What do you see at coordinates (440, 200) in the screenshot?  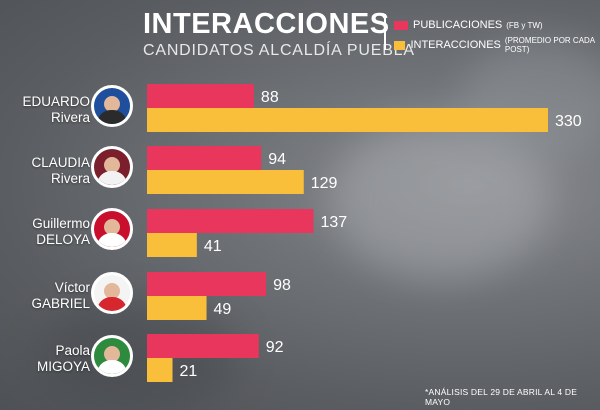 I see `background-hand-blur` at bounding box center [440, 200].